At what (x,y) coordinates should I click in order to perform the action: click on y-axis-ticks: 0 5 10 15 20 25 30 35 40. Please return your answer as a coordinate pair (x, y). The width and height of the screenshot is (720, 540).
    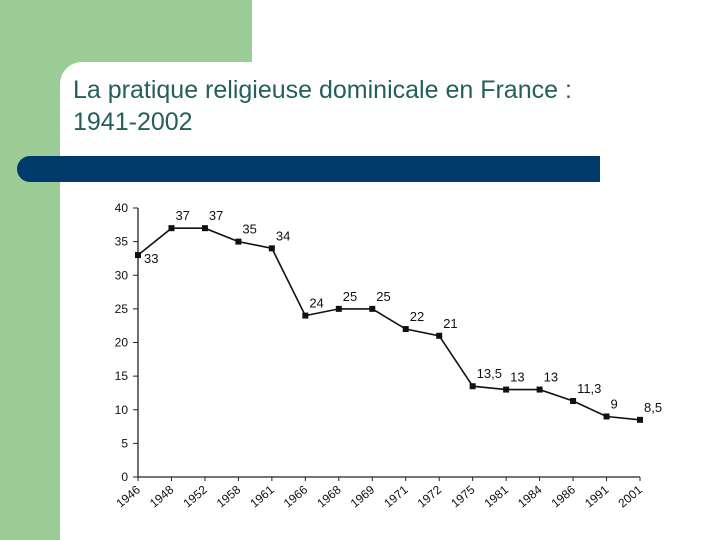
    Looking at the image, I should click on (126, 342).